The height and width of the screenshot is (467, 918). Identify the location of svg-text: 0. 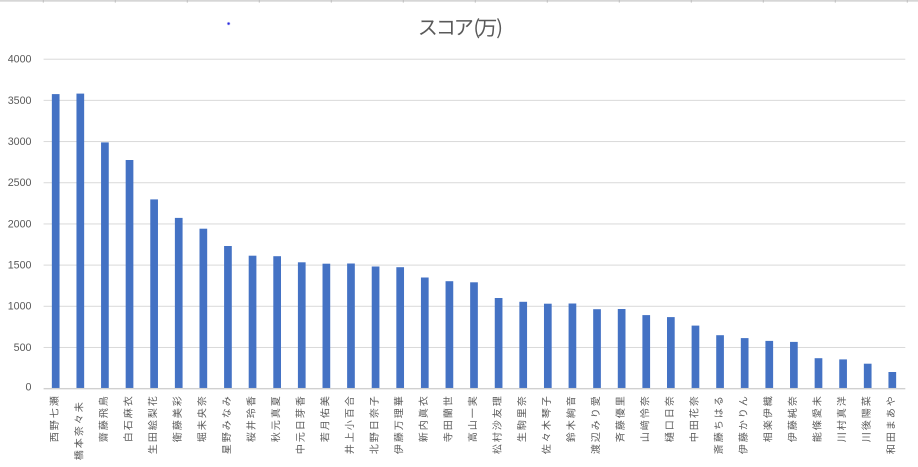
(29, 388).